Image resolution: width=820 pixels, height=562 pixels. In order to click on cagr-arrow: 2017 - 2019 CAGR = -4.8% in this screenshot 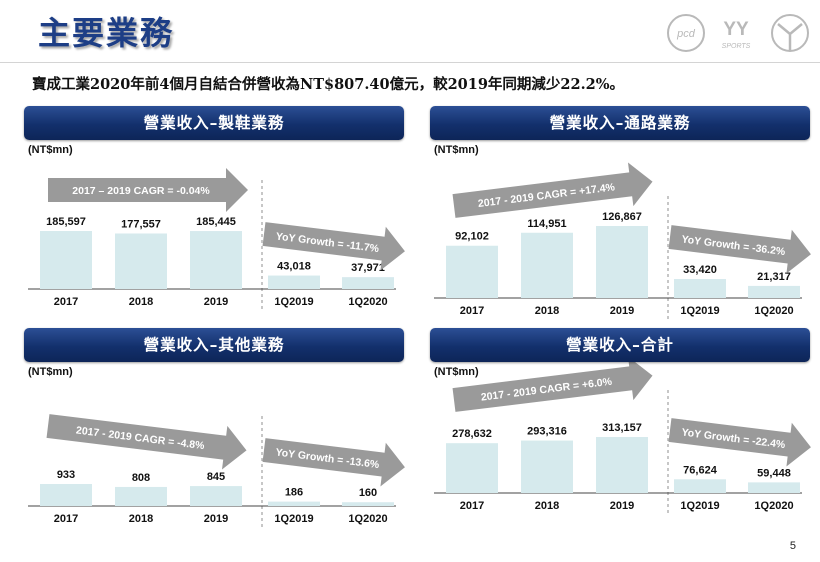, I will do `click(146, 442)`.